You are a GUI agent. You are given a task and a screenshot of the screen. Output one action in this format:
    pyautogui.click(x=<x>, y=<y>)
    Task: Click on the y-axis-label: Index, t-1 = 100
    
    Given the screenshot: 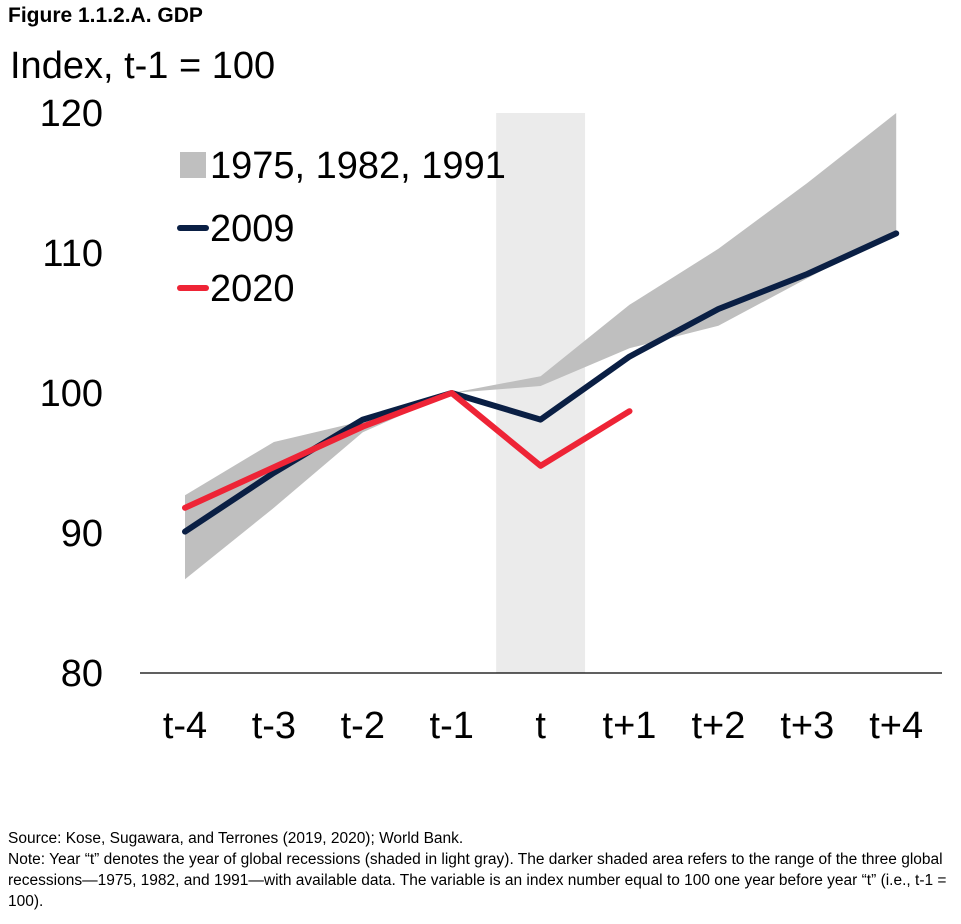 What is the action you would take?
    pyautogui.click(x=142, y=66)
    